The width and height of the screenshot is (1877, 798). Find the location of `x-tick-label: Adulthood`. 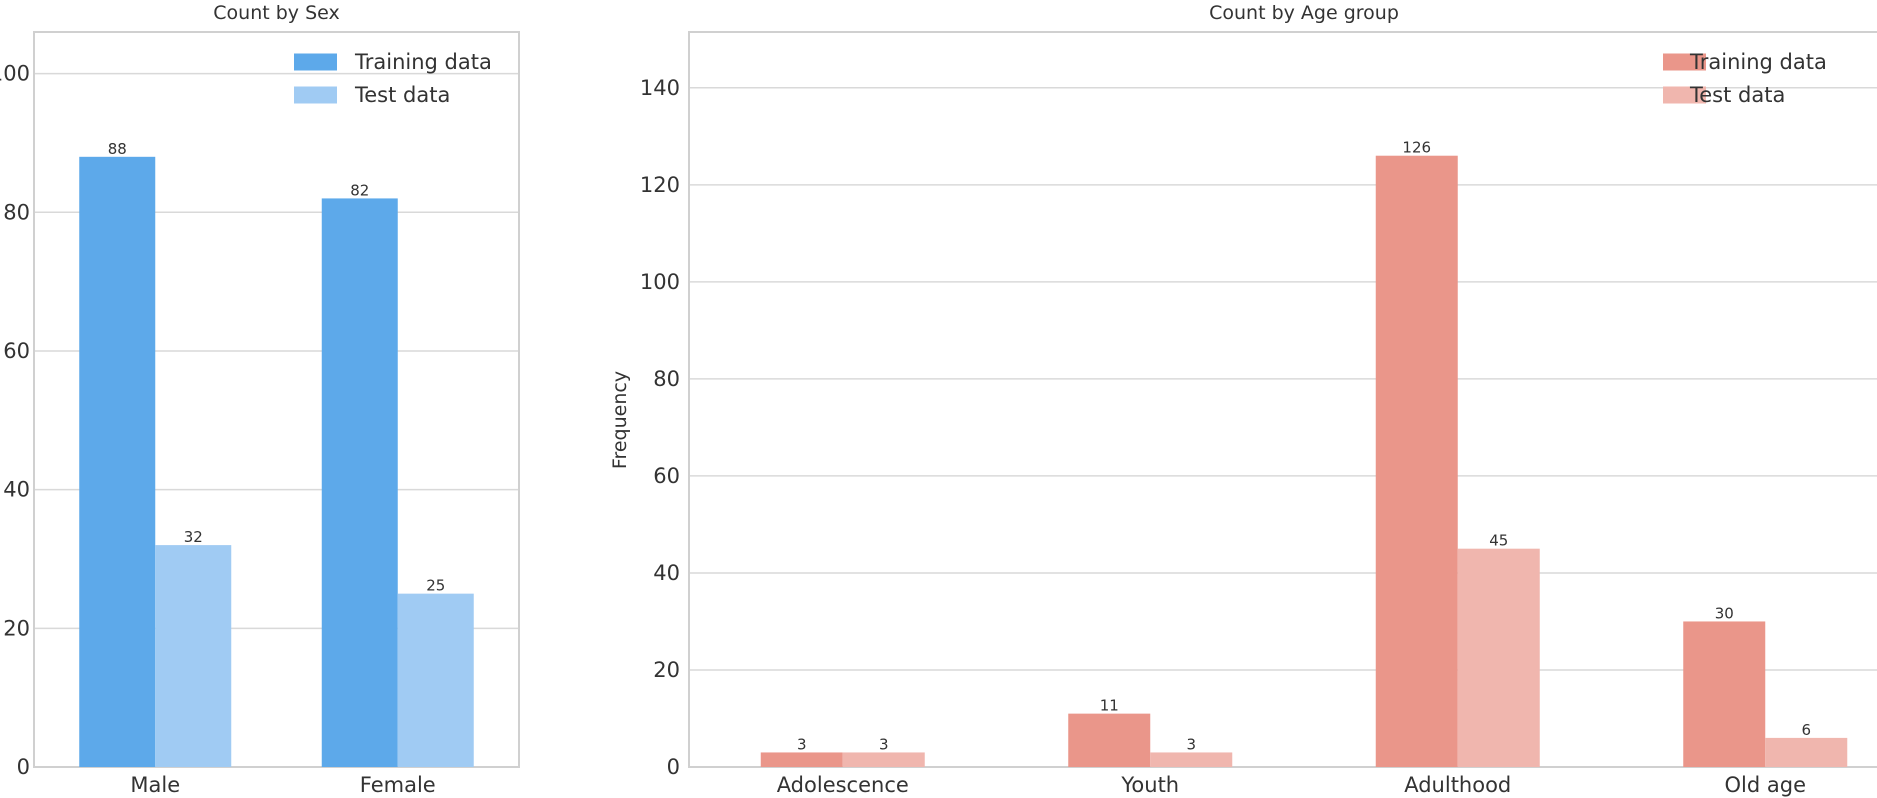

x-tick-label: Adulthood is located at coordinates (1457, 785).